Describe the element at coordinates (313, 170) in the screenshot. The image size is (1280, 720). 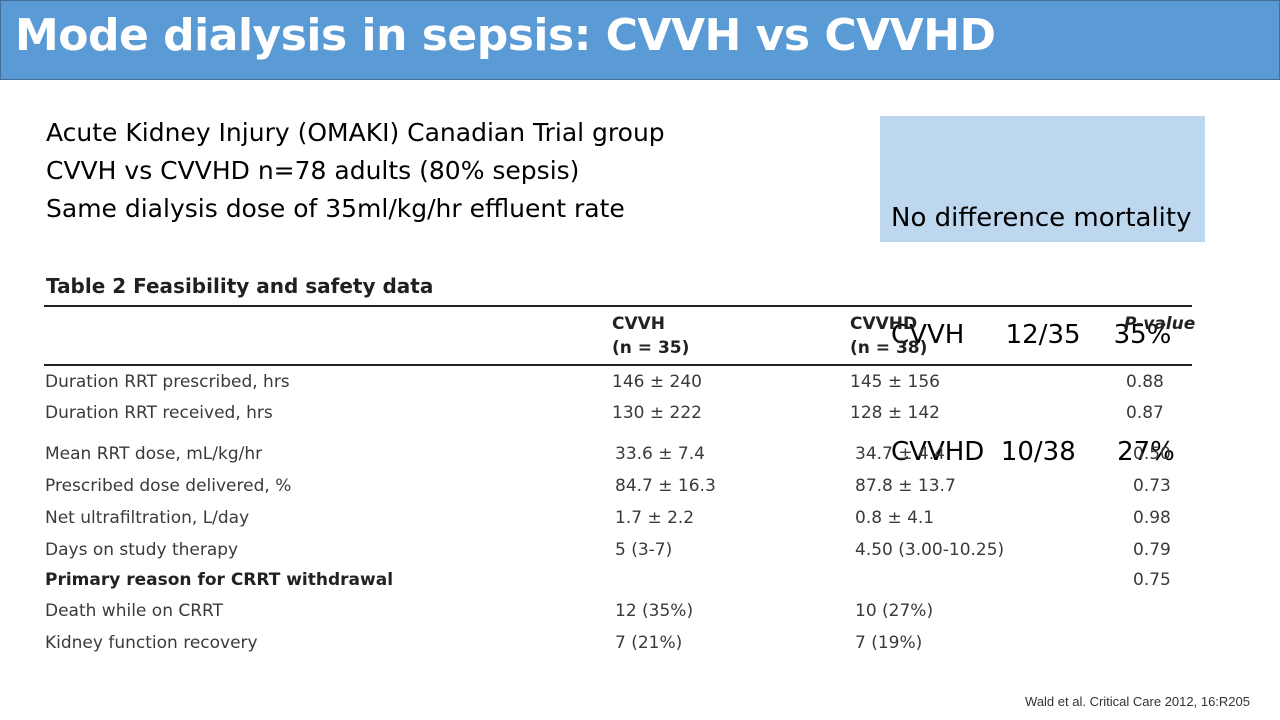
I see `intro-line: CVVH vs CVVHD n=78 adults (80% sepsis)` at that location.